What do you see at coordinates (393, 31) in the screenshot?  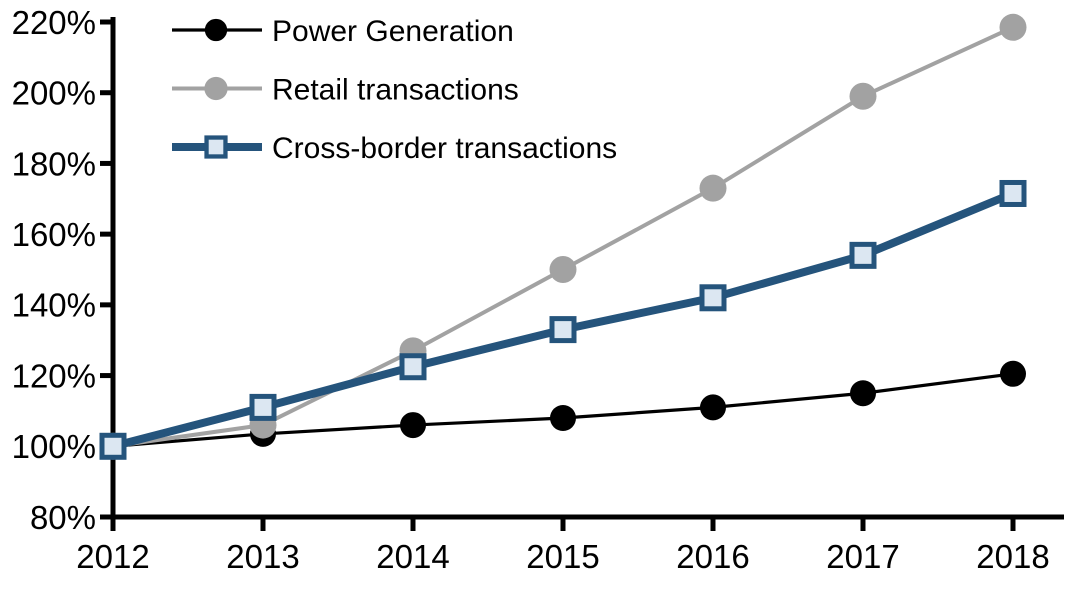 I see `legend-label-power-generation: Power Generation` at bounding box center [393, 31].